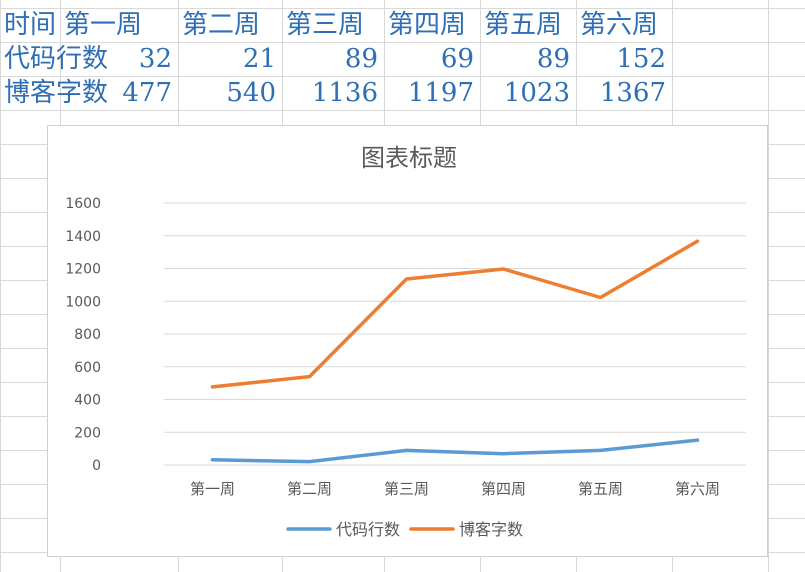 This screenshot has width=805, height=572. Describe the element at coordinates (503, 489) in the screenshot. I see `x-tick-label: 第四周` at that location.